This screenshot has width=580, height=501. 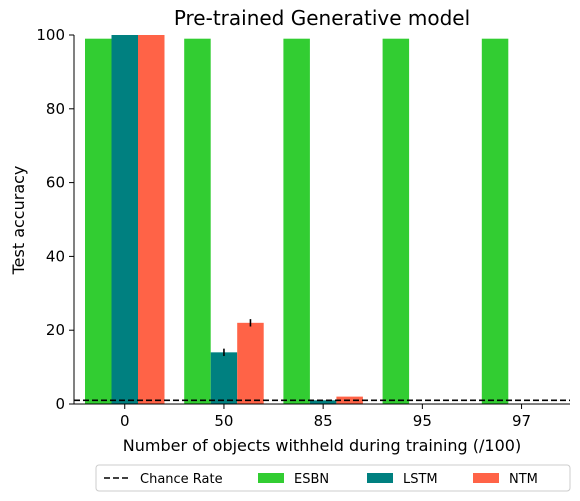 What do you see at coordinates (55, 183) in the screenshot?
I see `y-tick-label: 60` at bounding box center [55, 183].